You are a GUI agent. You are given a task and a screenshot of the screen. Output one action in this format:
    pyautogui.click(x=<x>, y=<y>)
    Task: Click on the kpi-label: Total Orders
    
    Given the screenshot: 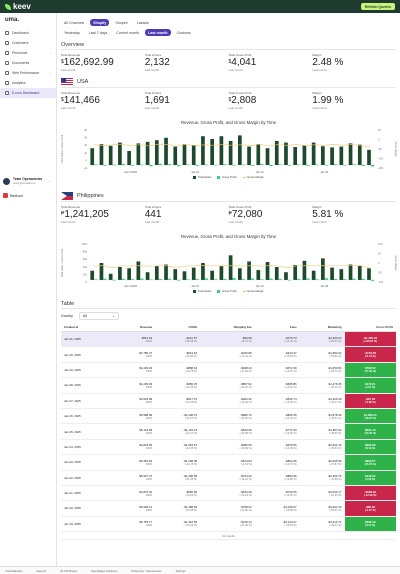 What is the action you would take?
    pyautogui.click(x=153, y=55)
    